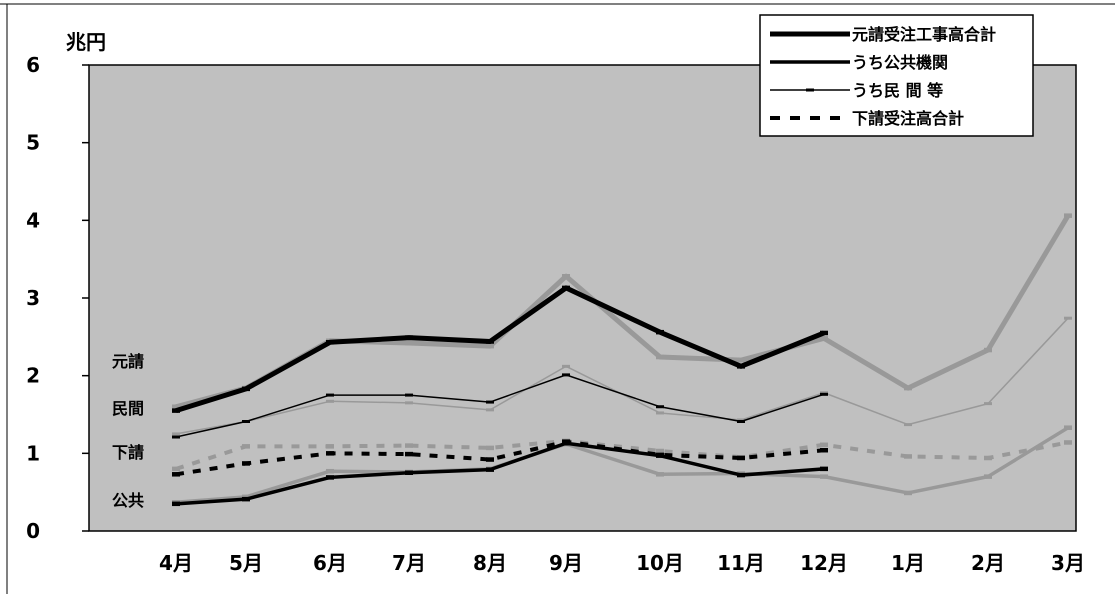  Describe the element at coordinates (33, 298) in the screenshot. I see `y-tick-label: 3` at that location.